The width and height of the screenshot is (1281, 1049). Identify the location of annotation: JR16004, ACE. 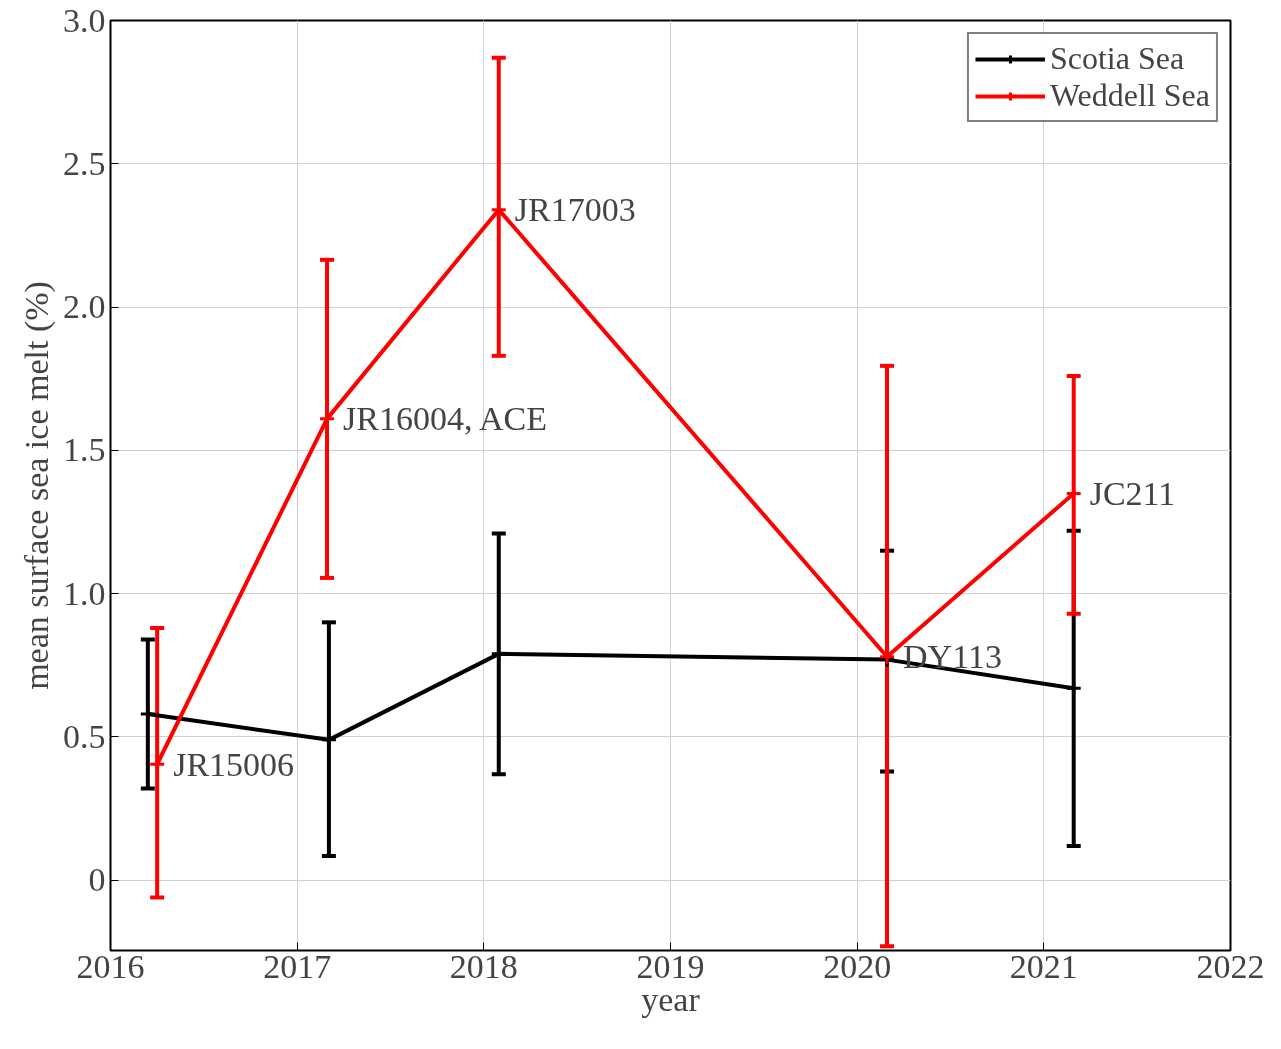
(445, 419).